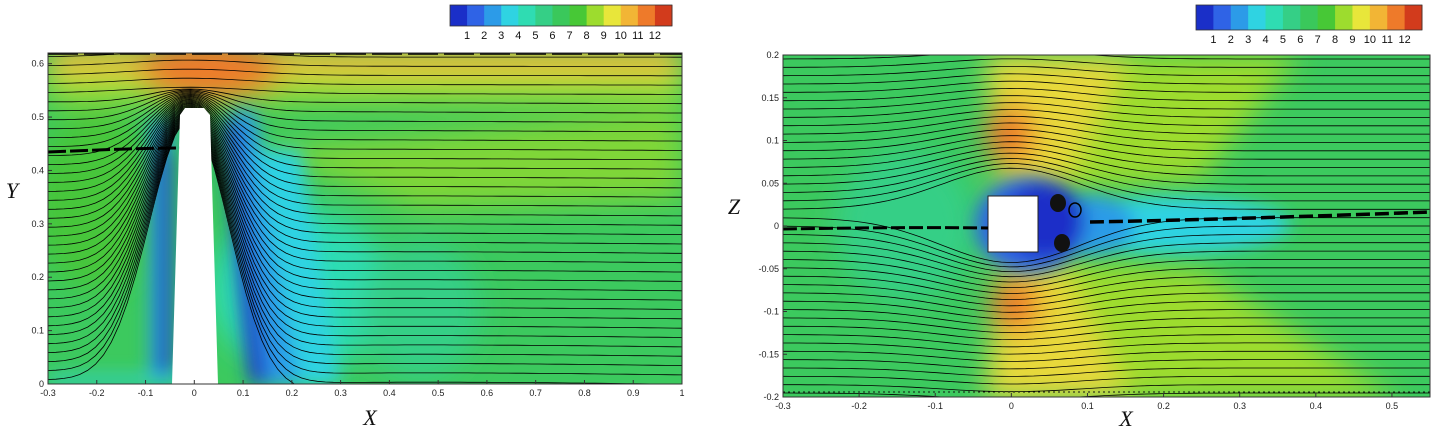 The height and width of the screenshot is (435, 1436). I want to click on x-tick-label: 0, so click(194, 393).